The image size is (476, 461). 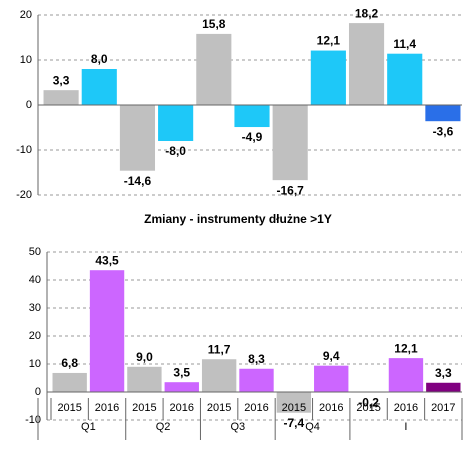 What do you see at coordinates (443, 408) in the screenshot?
I see `x-tick-label: 2017` at bounding box center [443, 408].